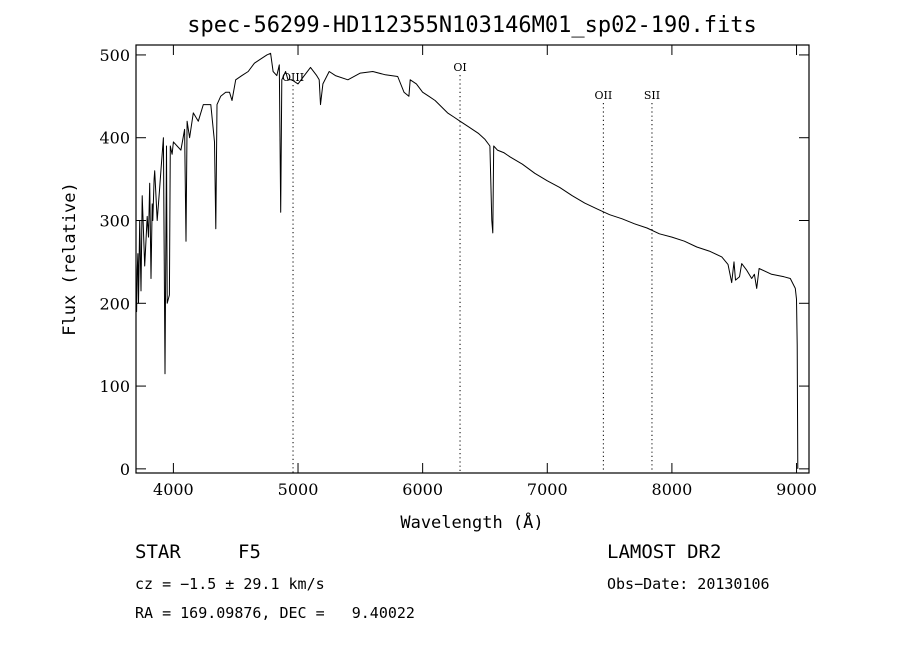 Image resolution: width=900 pixels, height=650 pixels. I want to click on coordinates-text: RA = 169.09876, DEC = 9.40022, so click(275, 613).